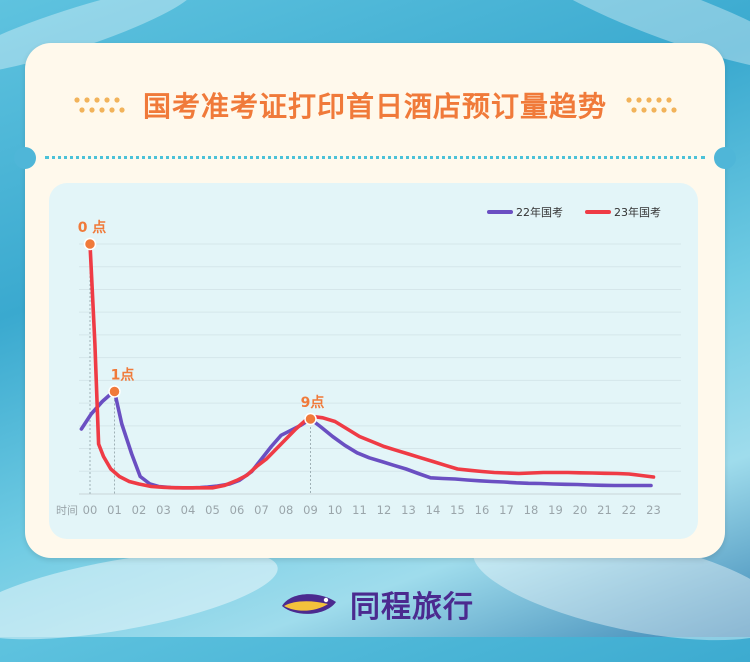 The height and width of the screenshot is (662, 750). Describe the element at coordinates (92, 227) in the screenshot. I see `annotation-label: 0 点` at that location.